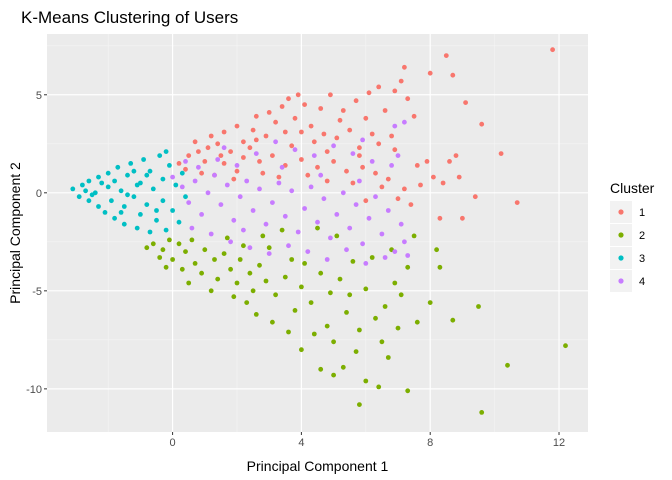 This screenshot has height=480, width=672. I want to click on y-axis-ticks: 5 0 -5 -10, so click(36, 243).